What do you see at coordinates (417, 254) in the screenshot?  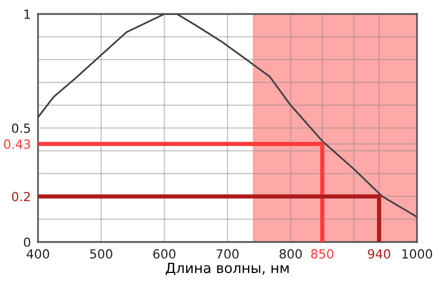 I see `x-tick-label: 1000` at bounding box center [417, 254].